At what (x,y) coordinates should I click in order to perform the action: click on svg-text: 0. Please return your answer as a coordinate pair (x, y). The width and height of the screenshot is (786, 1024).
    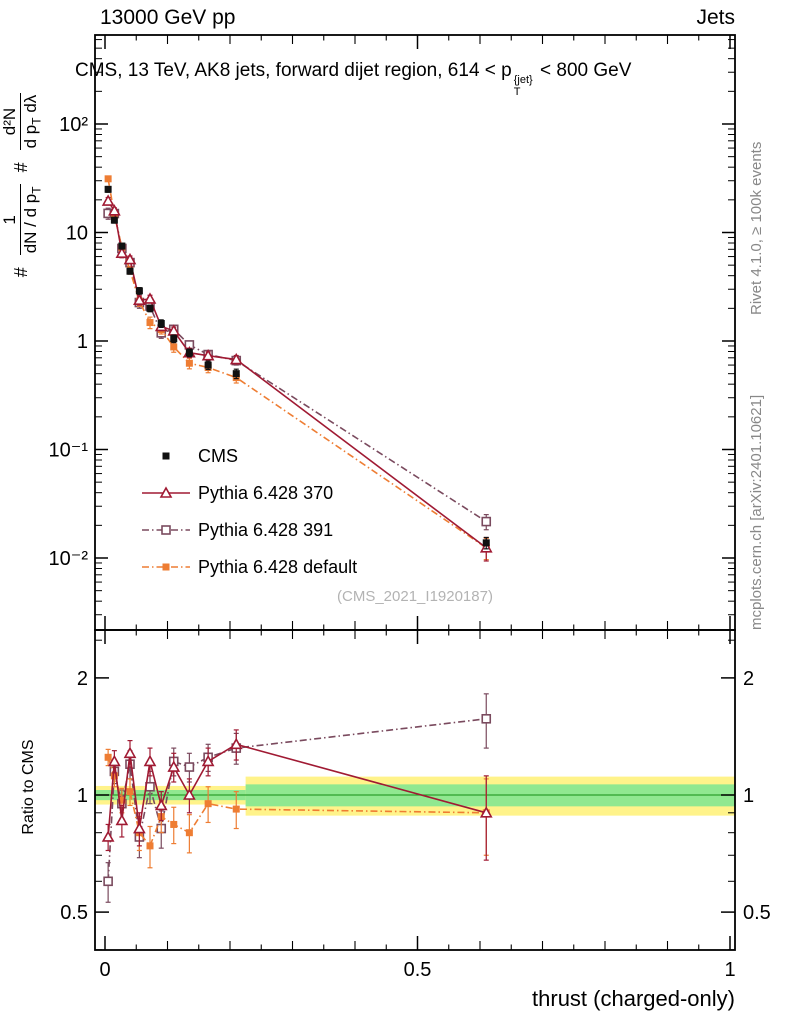
    Looking at the image, I should click on (104, 970).